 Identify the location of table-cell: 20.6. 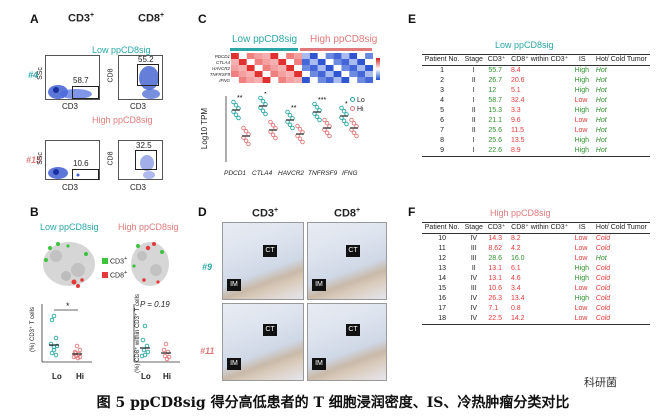
(517, 80).